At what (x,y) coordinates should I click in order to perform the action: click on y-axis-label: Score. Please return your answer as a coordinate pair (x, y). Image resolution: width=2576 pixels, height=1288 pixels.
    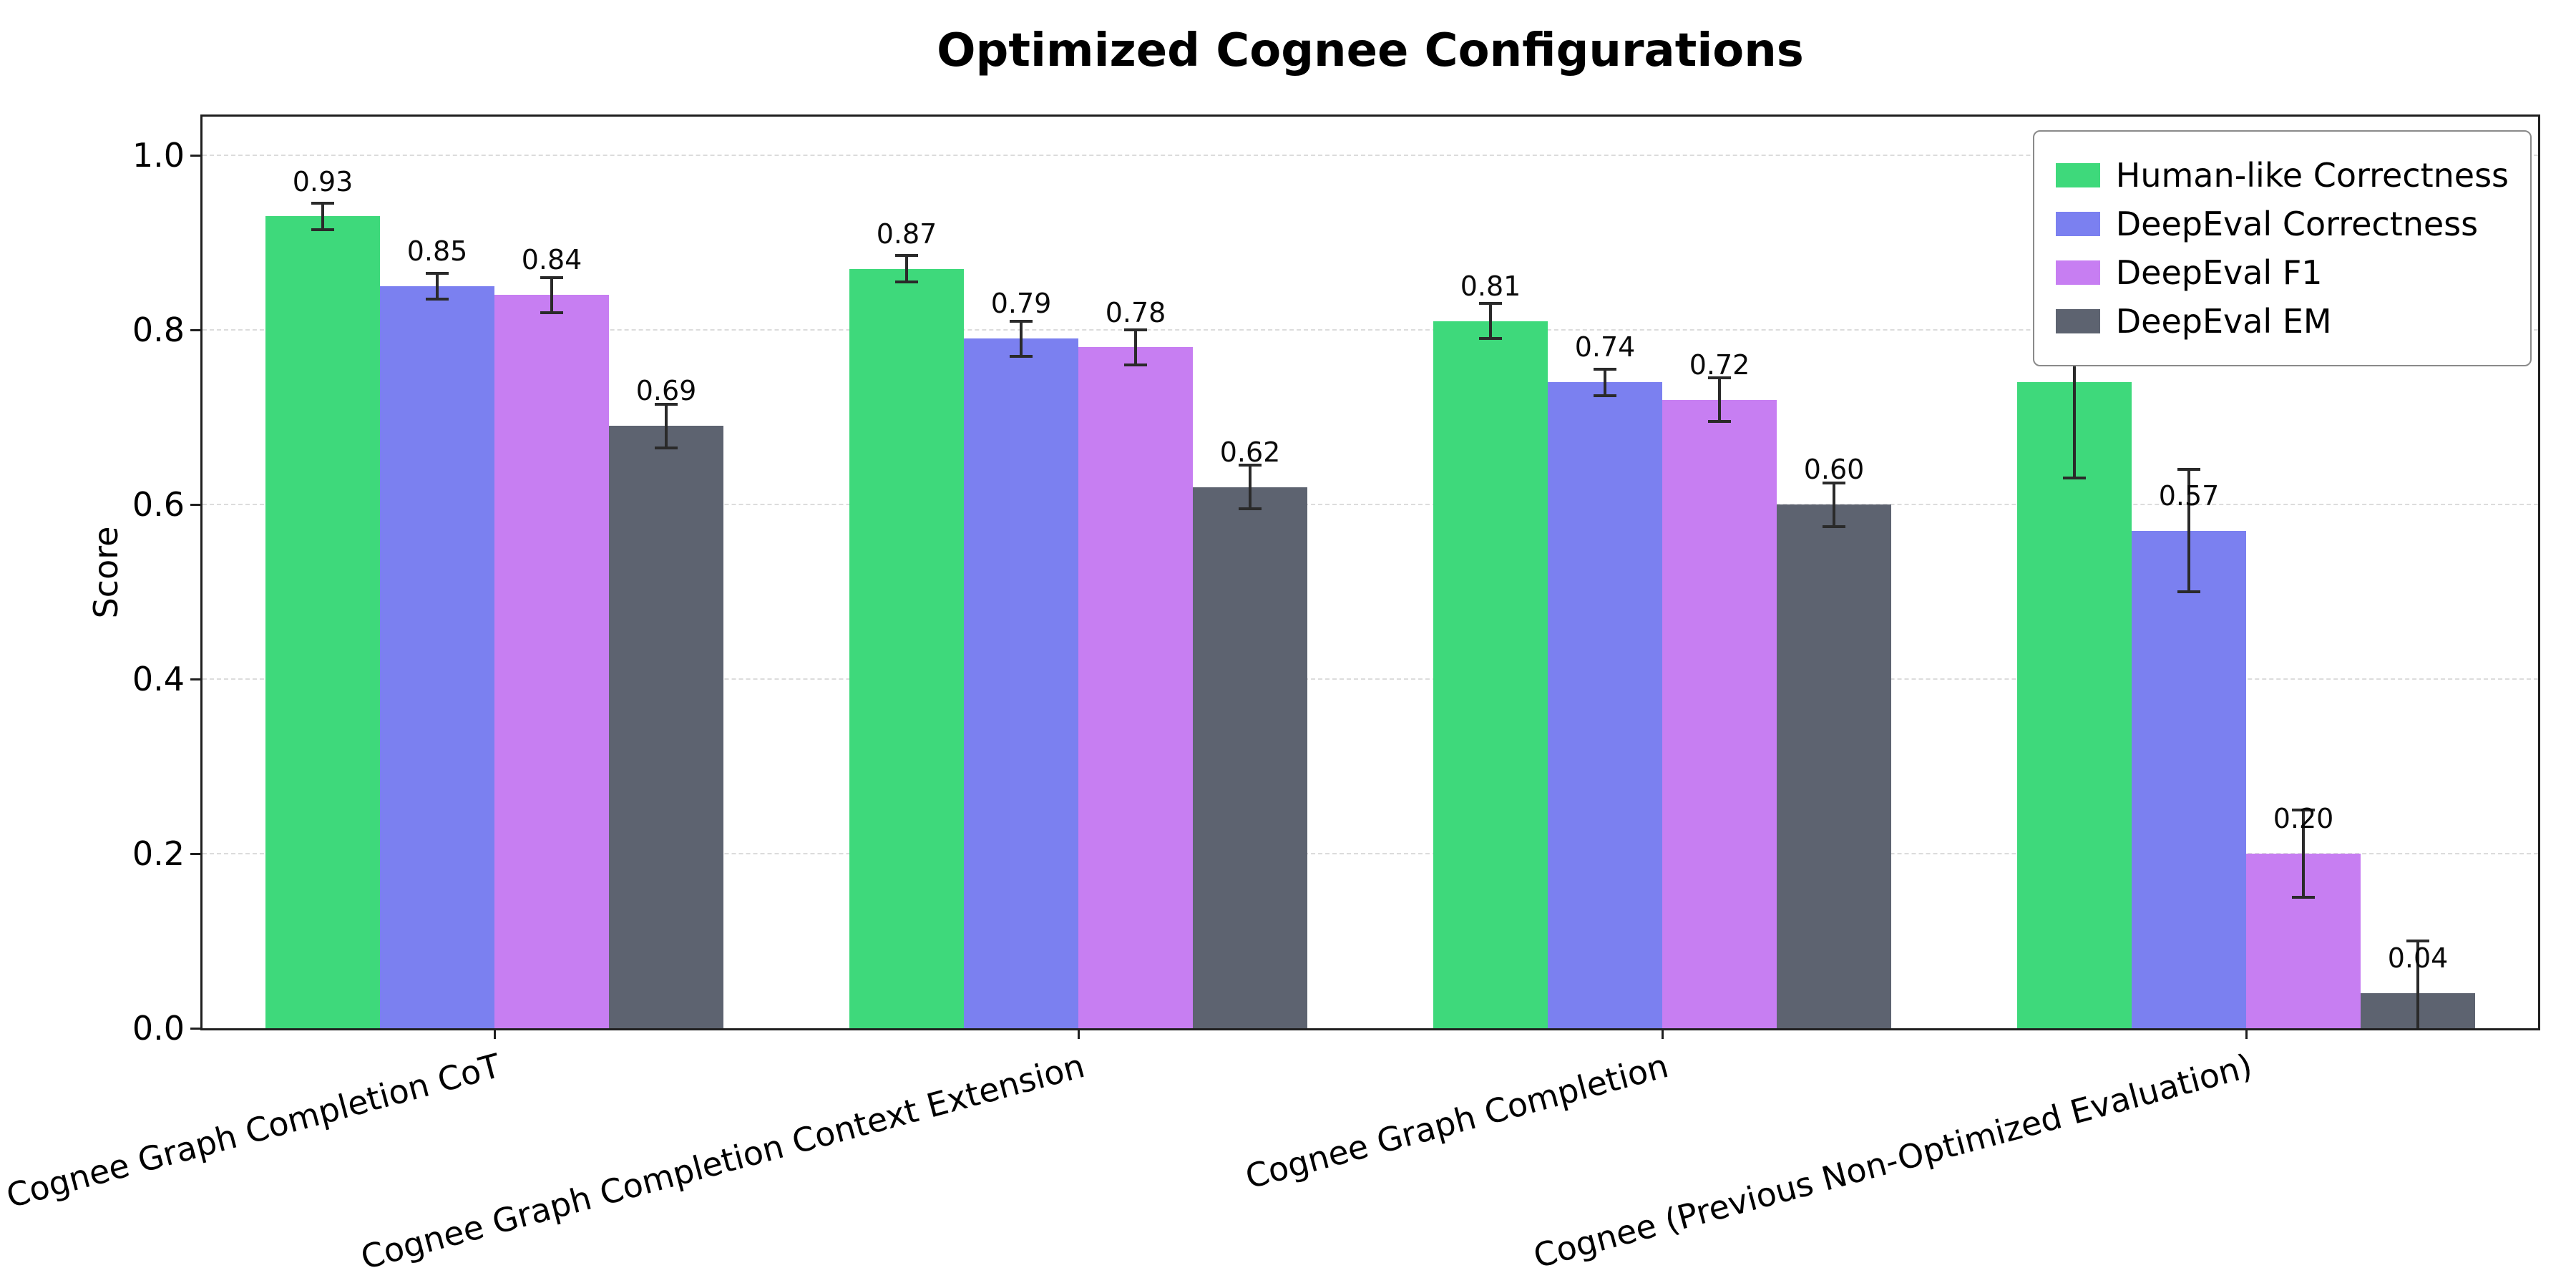
    Looking at the image, I should click on (106, 572).